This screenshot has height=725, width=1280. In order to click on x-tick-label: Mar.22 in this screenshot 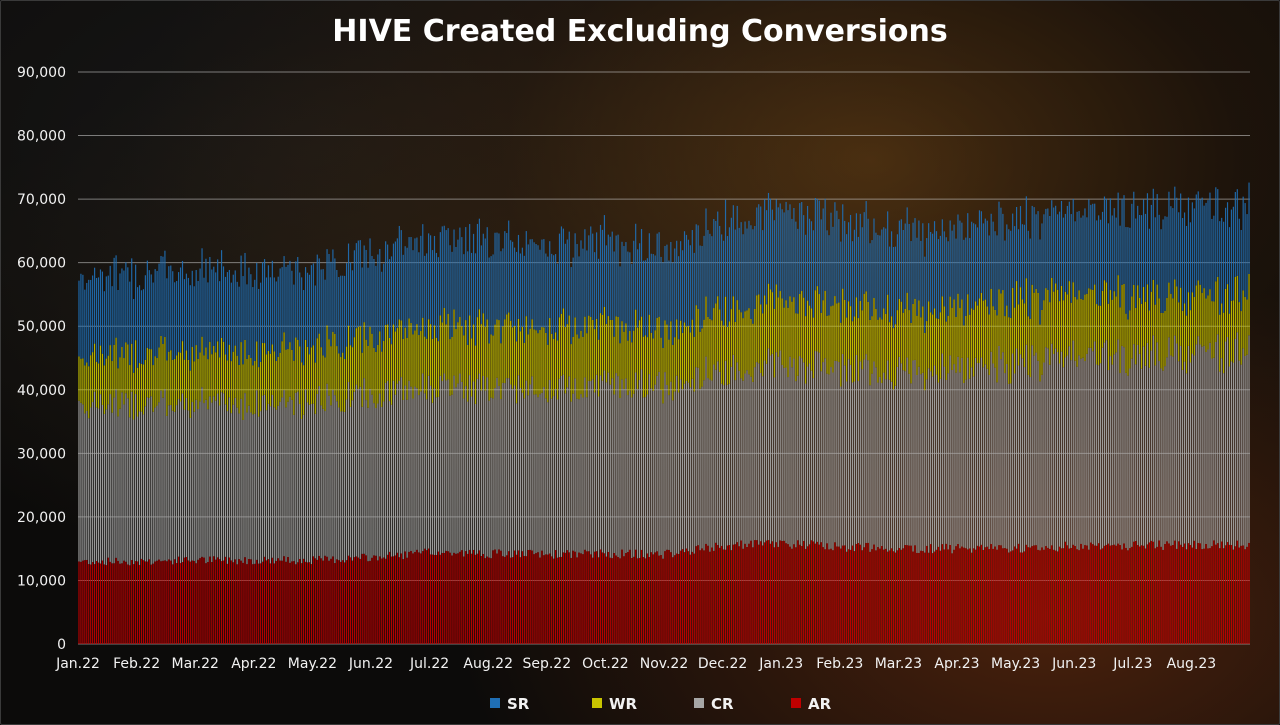, I will do `click(194, 664)`.